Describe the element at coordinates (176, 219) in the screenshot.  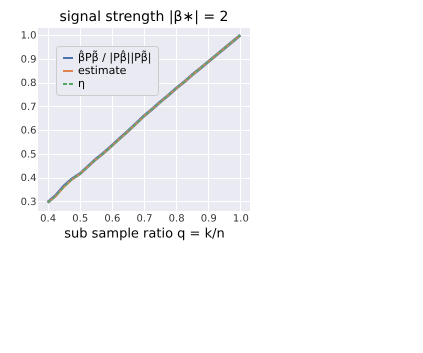
I see `x-tick-label: 0.8` at that location.